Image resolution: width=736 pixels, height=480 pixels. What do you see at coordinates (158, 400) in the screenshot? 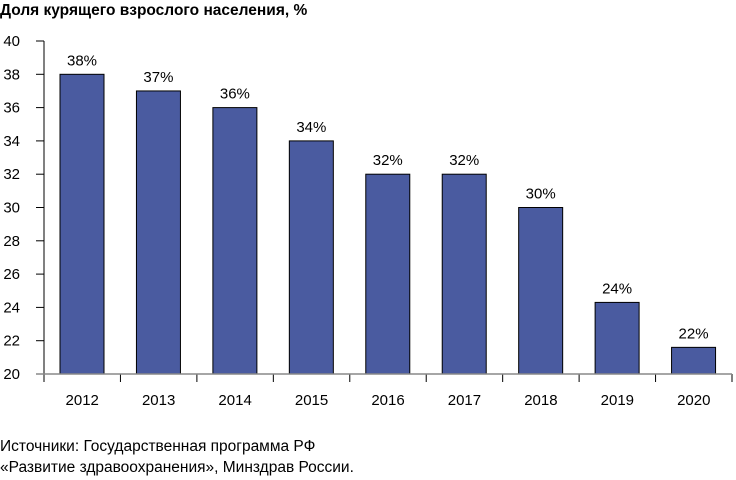
I see `x-tick-label: 2013` at bounding box center [158, 400].